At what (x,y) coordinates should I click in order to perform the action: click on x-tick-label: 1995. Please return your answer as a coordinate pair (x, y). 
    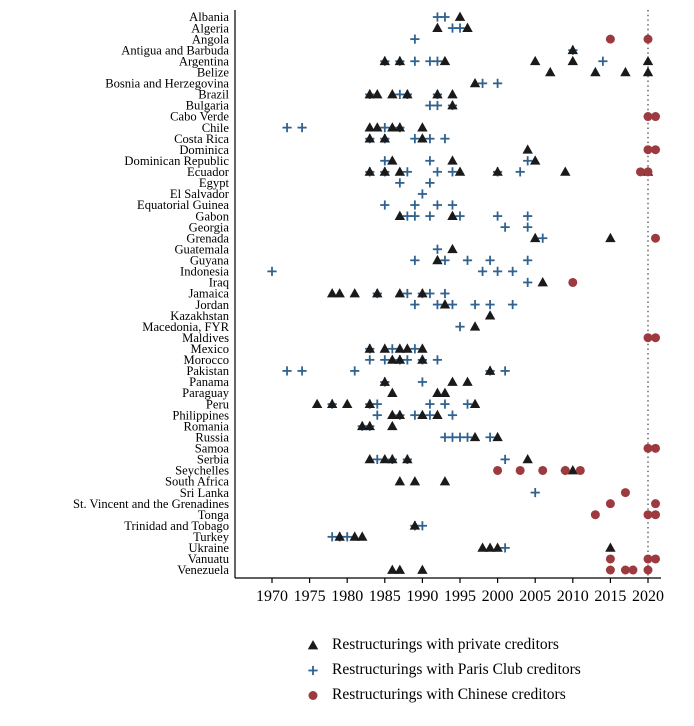
    Looking at the image, I should click on (460, 596).